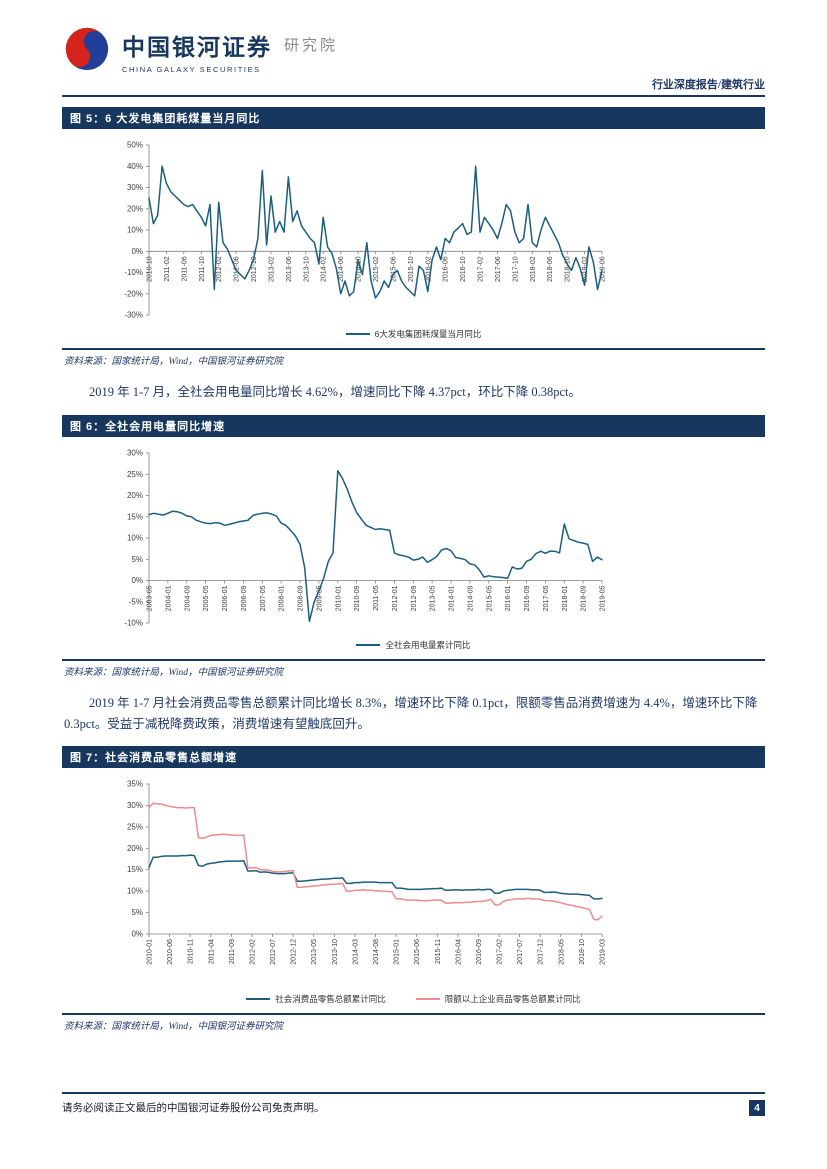 Image resolution: width=827 pixels, height=1169 pixels. I want to click on x-axis-tick-label: 2019-02, so click(585, 269).